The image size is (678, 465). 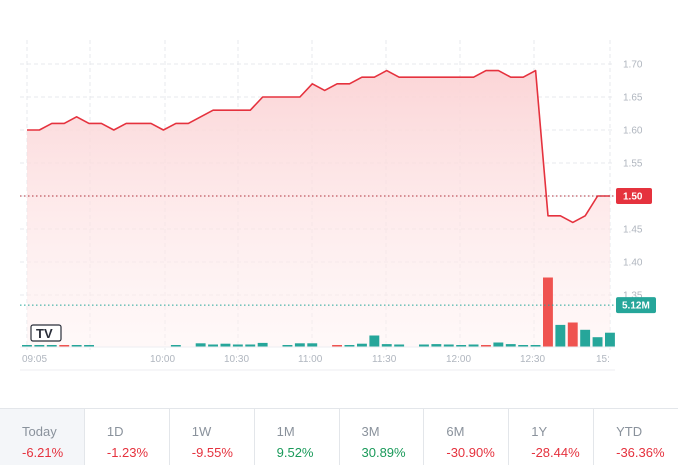 I want to click on x-tick-label: 10:00, so click(x=162, y=359).